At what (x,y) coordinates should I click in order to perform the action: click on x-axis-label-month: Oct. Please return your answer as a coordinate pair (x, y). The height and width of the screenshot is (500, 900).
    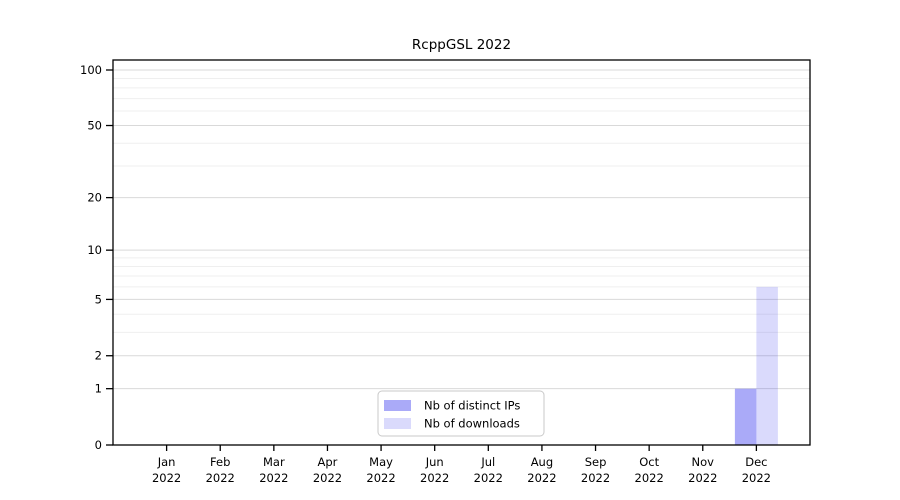
    Looking at the image, I should click on (649, 462).